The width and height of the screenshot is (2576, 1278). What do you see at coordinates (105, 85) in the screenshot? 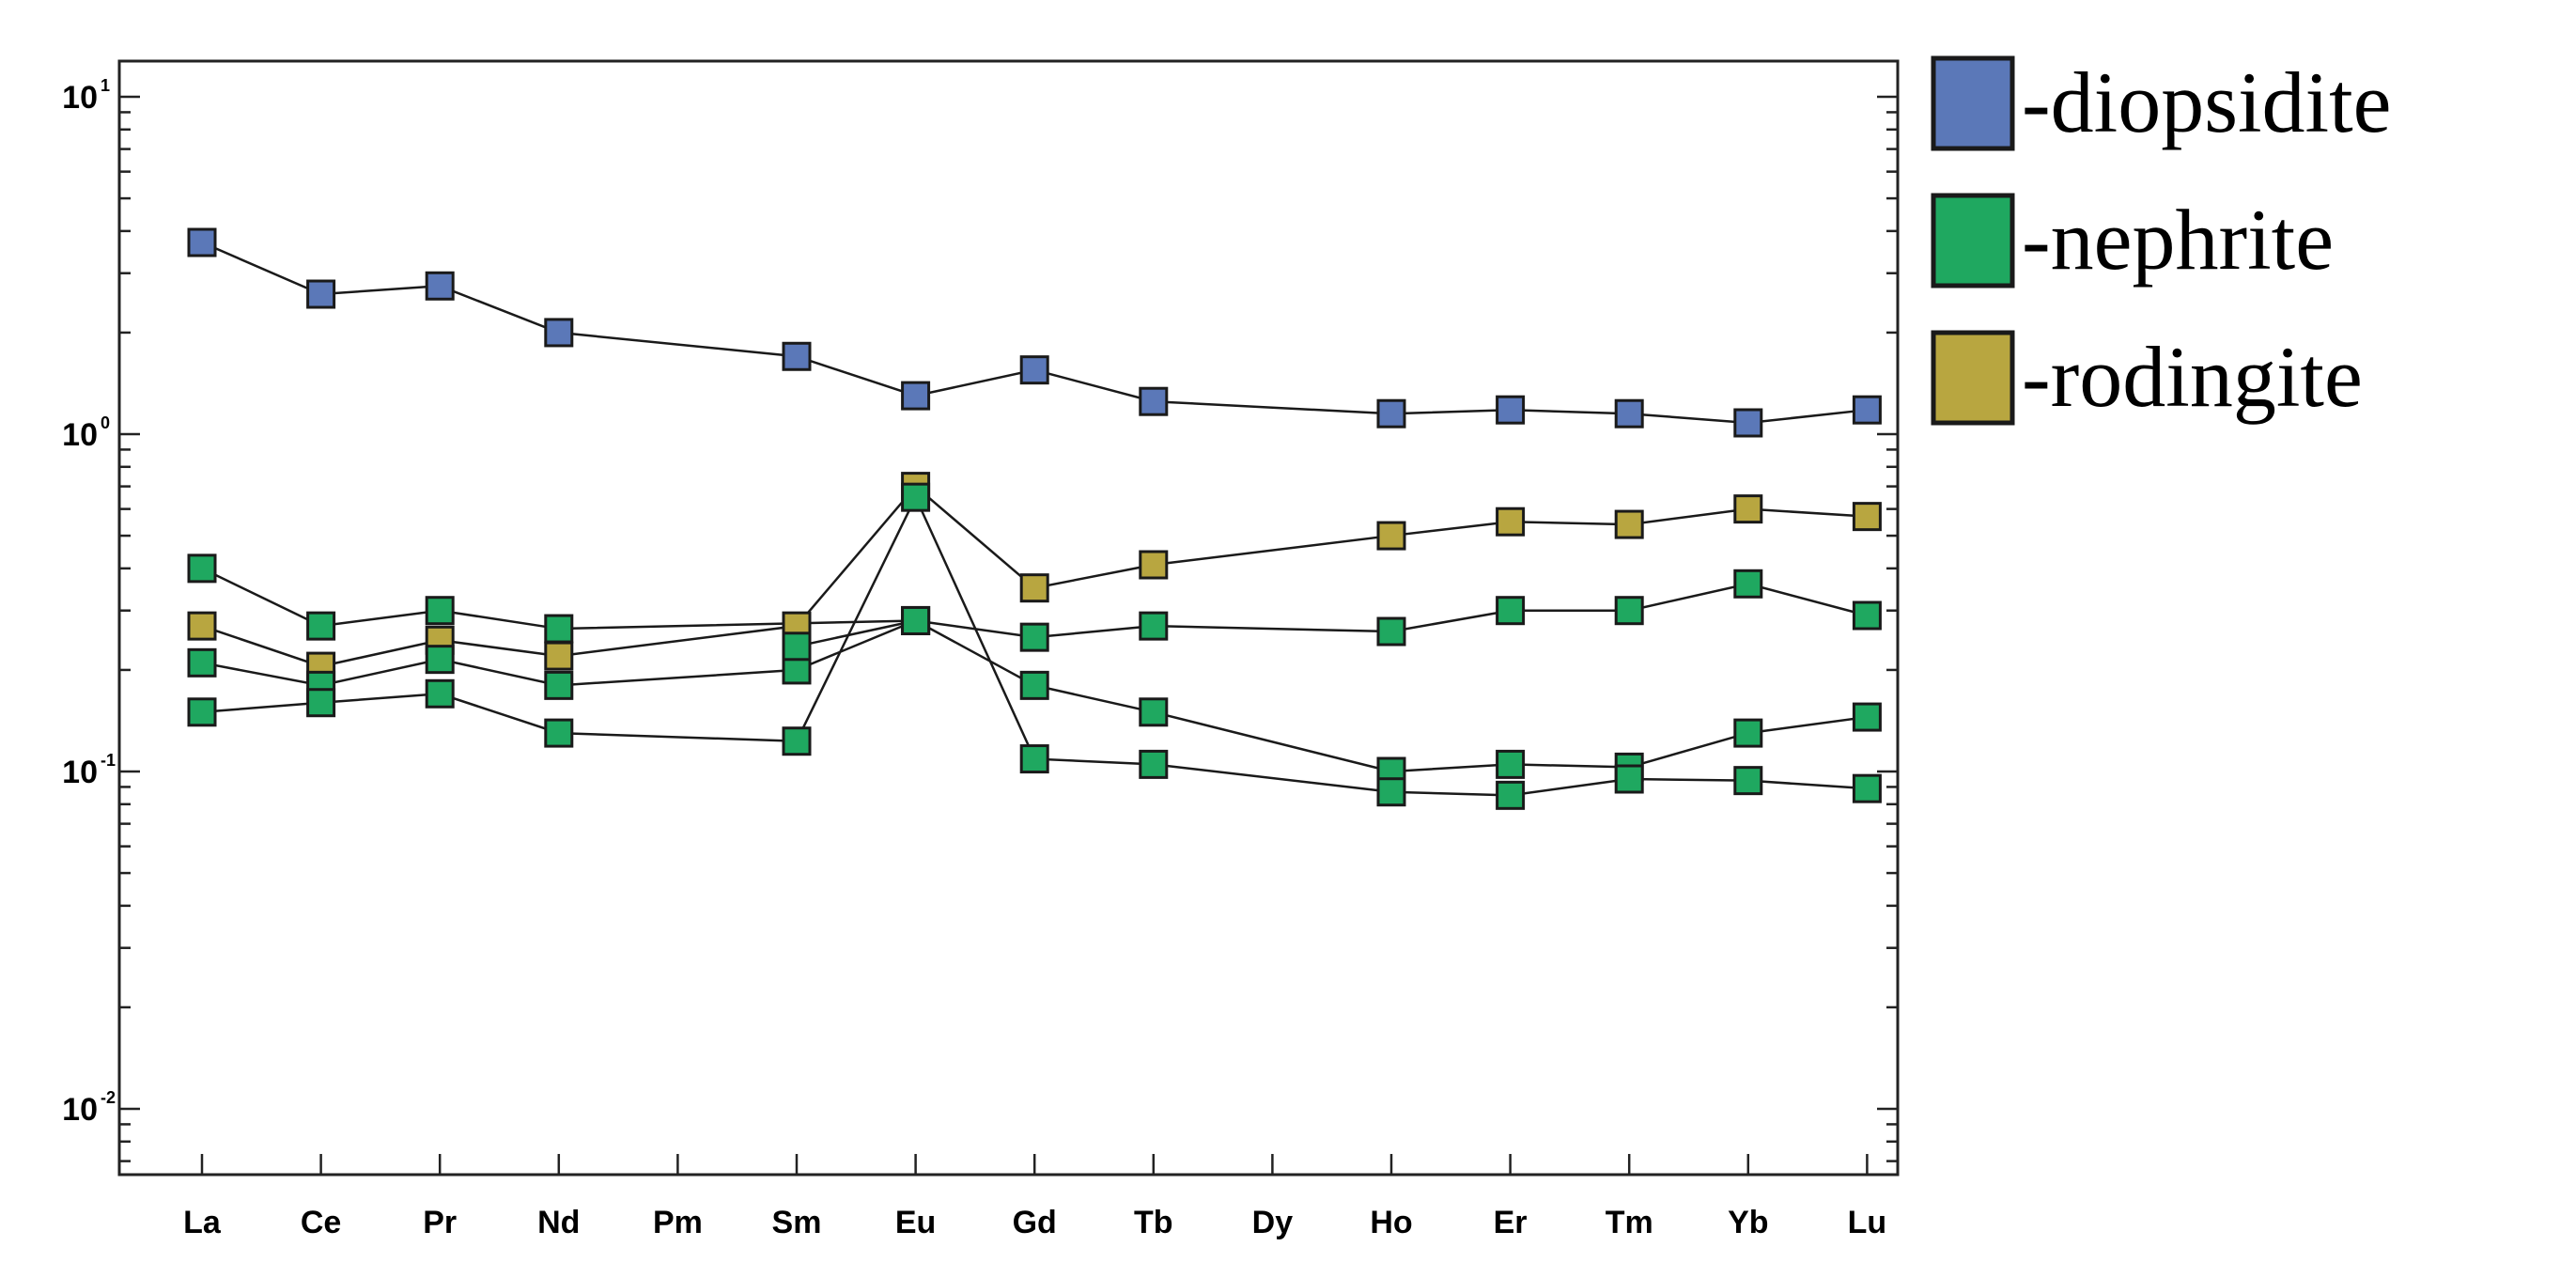
I see `y-tick-exponent: 1` at bounding box center [105, 85].